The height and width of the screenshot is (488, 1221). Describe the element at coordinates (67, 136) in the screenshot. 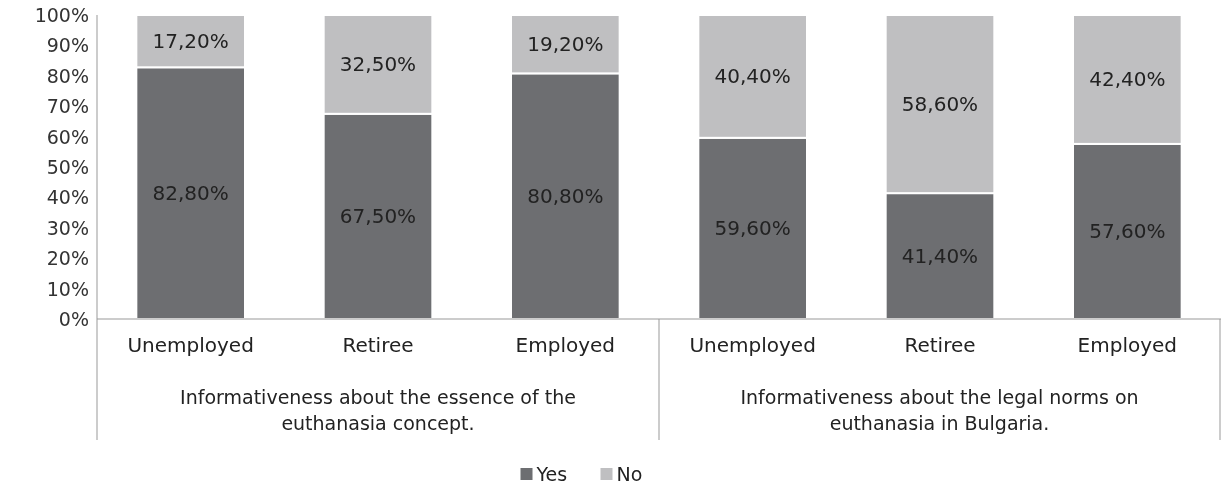

I see `y-tick-label: 60%` at that location.